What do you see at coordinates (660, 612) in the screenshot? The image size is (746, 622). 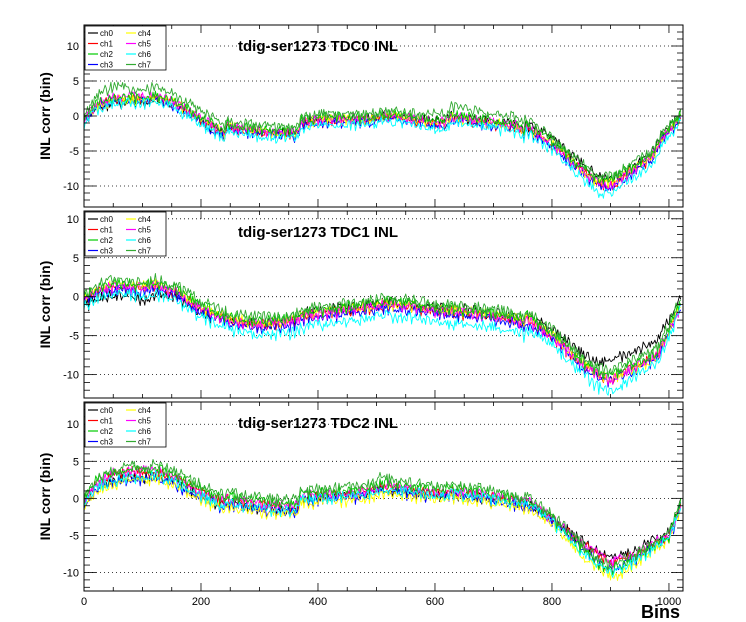 I see `x-axis-title: Bins` at bounding box center [660, 612].